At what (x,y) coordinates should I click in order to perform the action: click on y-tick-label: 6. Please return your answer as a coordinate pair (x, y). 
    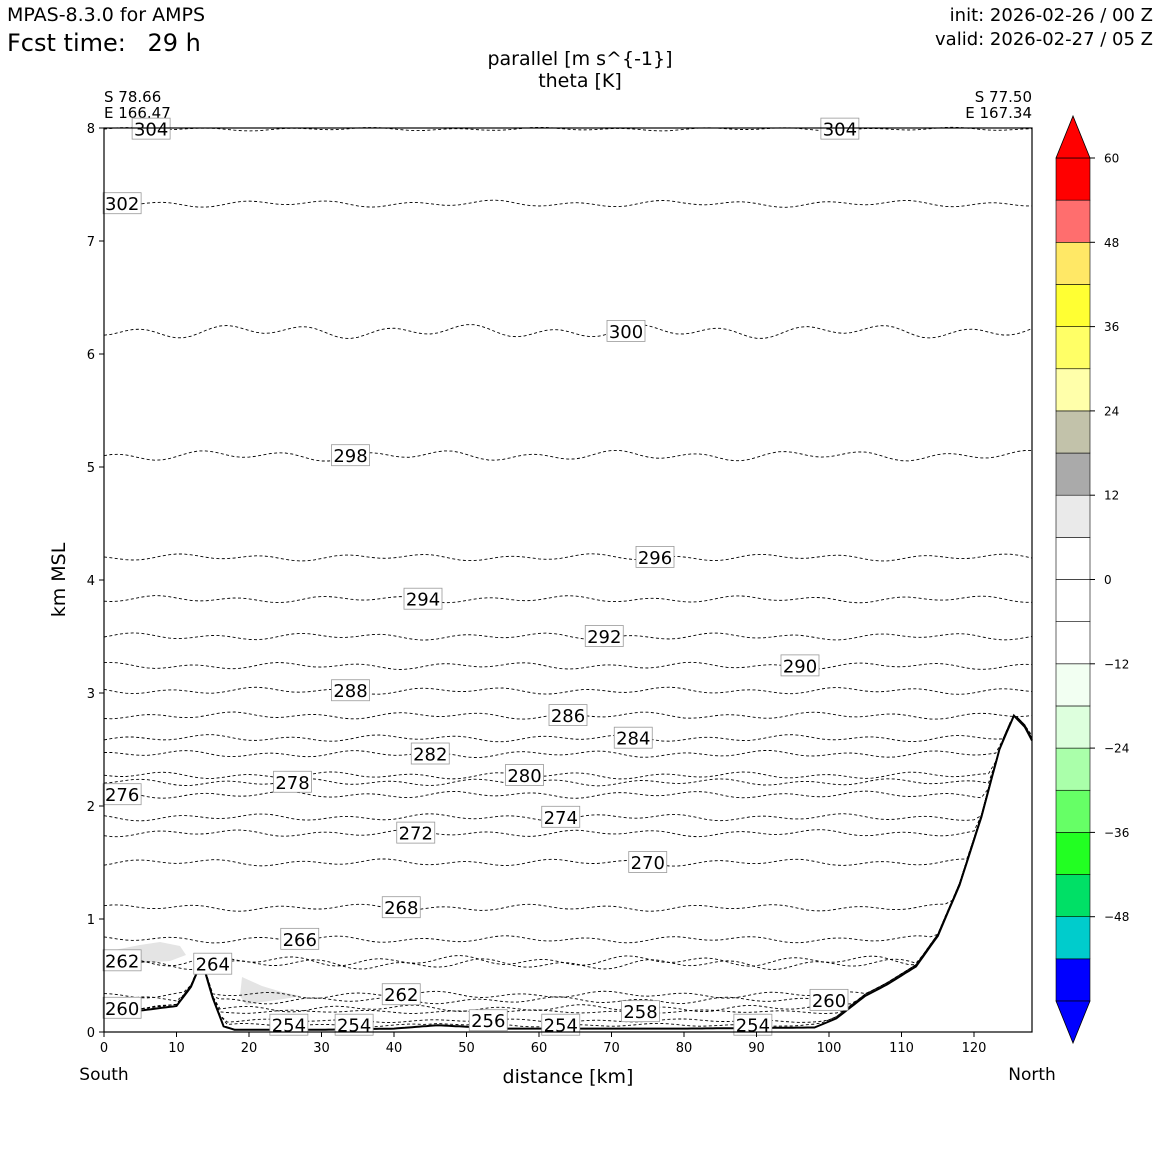
    Looking at the image, I should click on (91, 355).